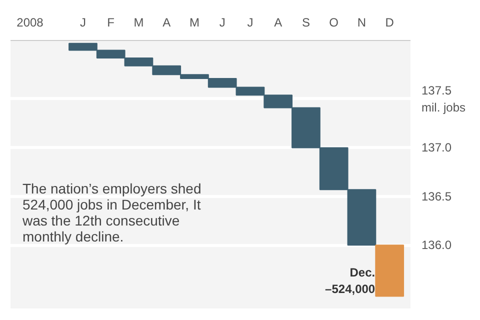  What do you see at coordinates (306, 23) in the screenshot?
I see `x-tick-label: S` at bounding box center [306, 23].